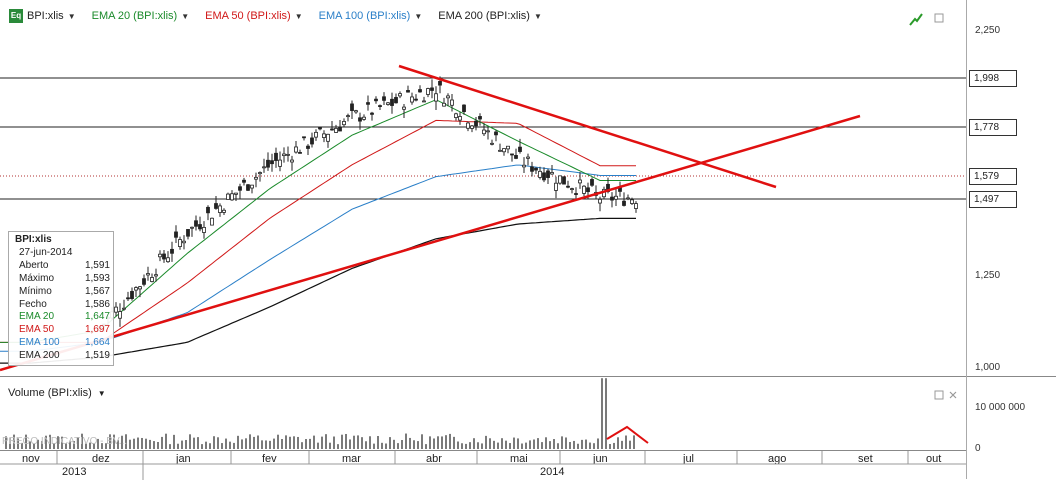 The height and width of the screenshot is (480, 1056). Describe the element at coordinates (993, 78) in the screenshot. I see `price-box-1998: 1,998` at that location.